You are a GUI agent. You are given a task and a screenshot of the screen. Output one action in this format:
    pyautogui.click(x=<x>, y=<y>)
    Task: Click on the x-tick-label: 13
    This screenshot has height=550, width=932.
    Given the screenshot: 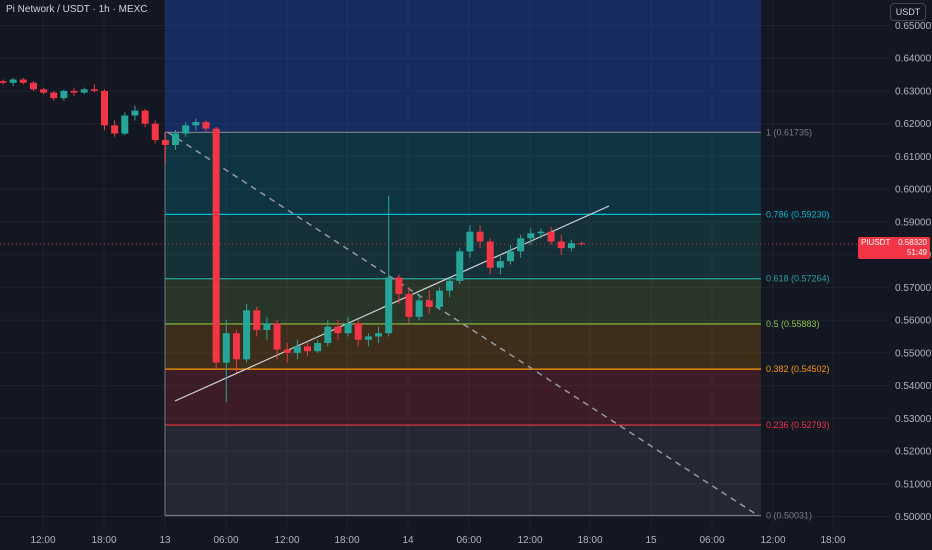 What is the action you would take?
    pyautogui.click(x=165, y=540)
    